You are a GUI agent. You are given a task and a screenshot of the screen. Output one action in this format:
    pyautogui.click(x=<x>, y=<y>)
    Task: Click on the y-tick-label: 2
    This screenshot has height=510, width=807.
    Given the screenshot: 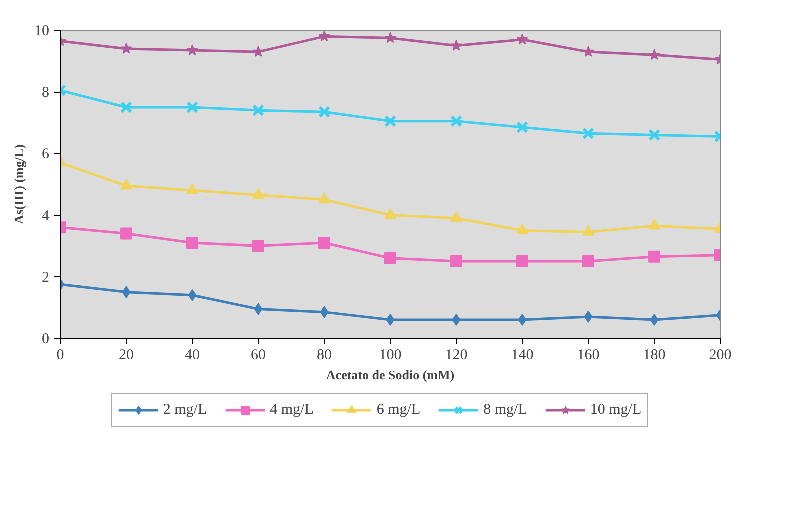 What is the action you would take?
    pyautogui.click(x=46, y=278)
    